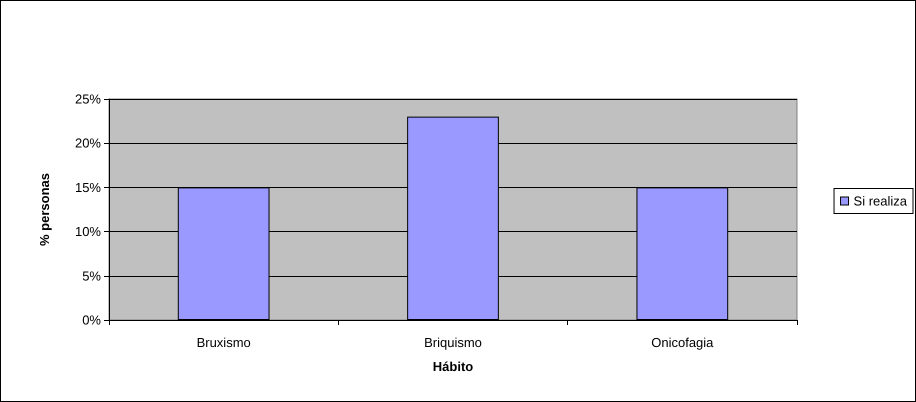 The height and width of the screenshot is (402, 916). What do you see at coordinates (682, 342) in the screenshot?
I see `x-tick-label: Onicofagia` at bounding box center [682, 342].